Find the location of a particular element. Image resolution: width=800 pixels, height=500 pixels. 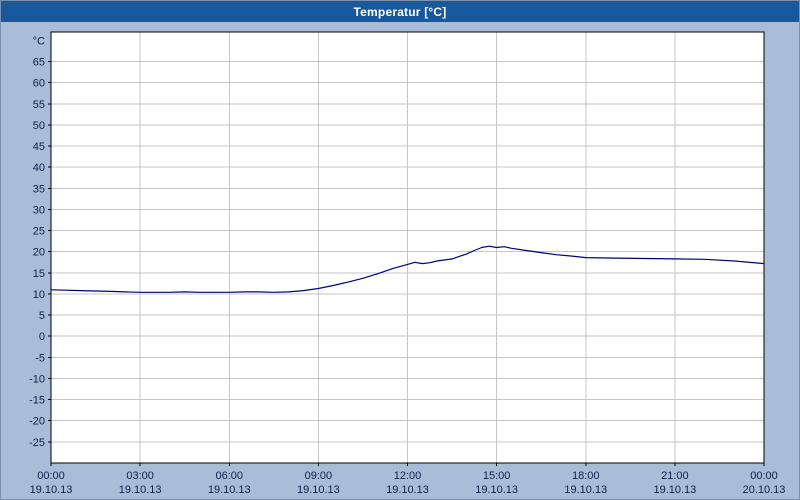

y-tick-label: -10 is located at coordinates (37, 379).